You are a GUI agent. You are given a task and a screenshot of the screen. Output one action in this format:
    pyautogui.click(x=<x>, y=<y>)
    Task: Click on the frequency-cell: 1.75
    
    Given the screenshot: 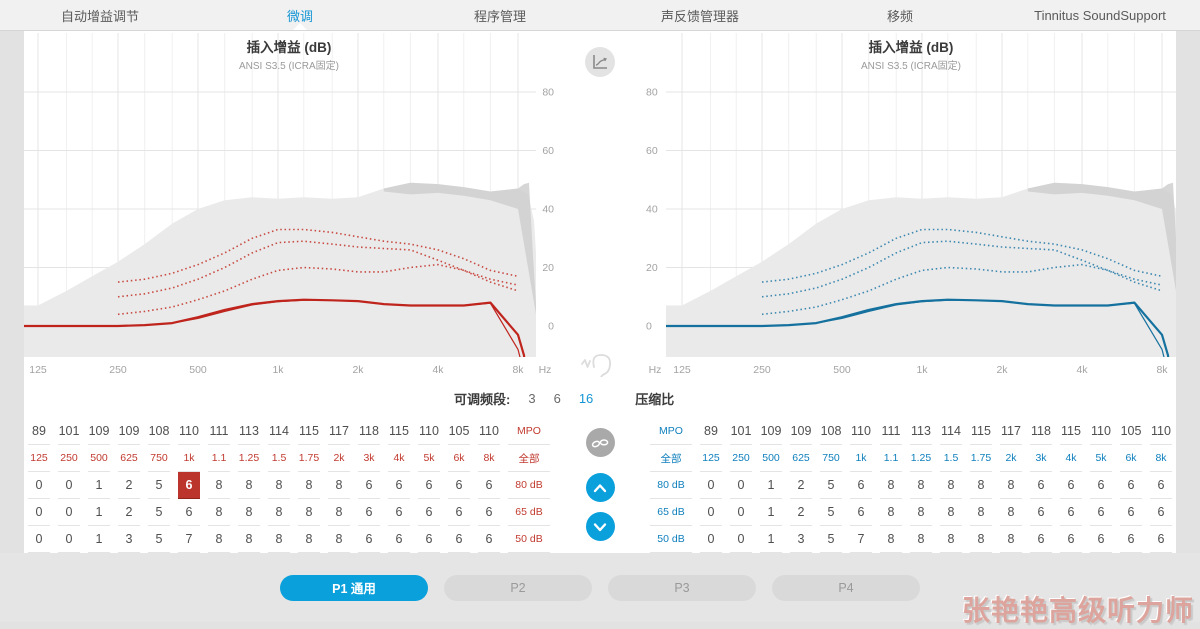 What is the action you would take?
    pyautogui.click(x=981, y=458)
    